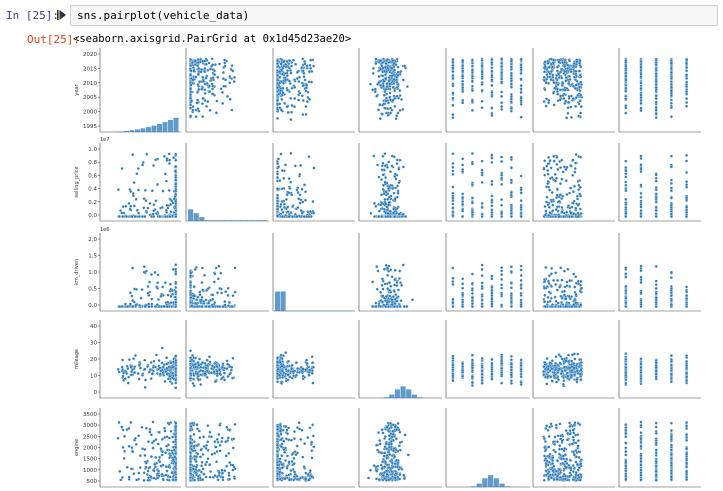  What do you see at coordinates (77, 89) in the screenshot?
I see `row-label-year: year` at bounding box center [77, 89].